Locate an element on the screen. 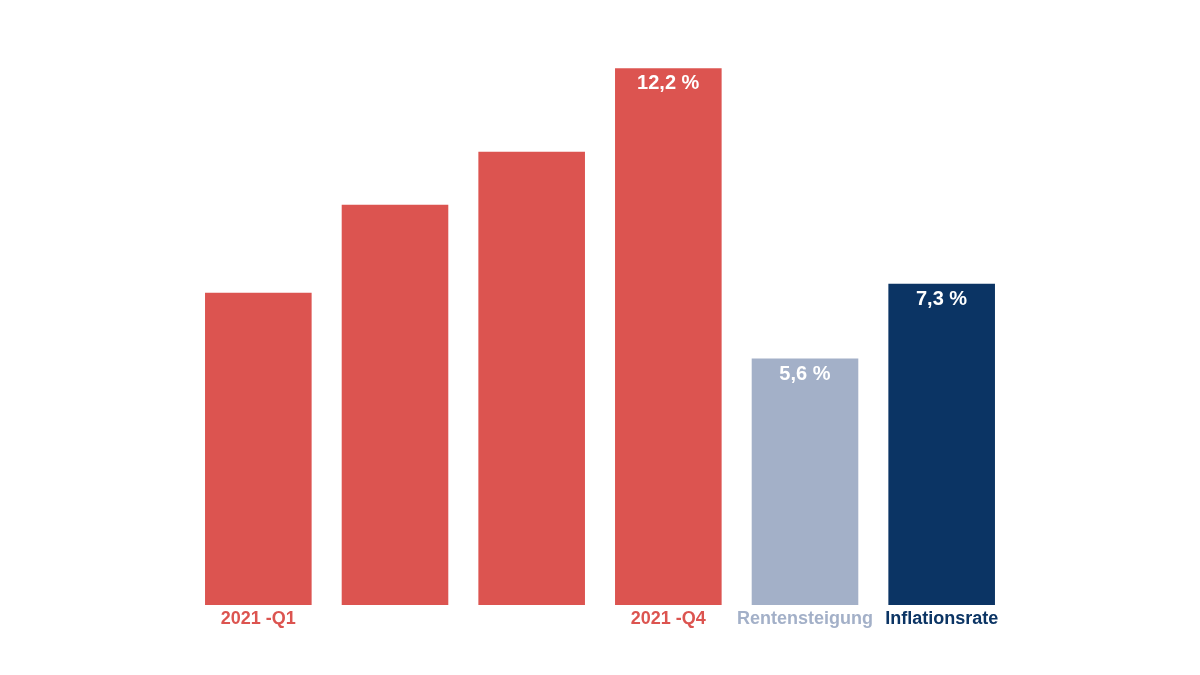  x-tick-label: Rentensteigung is located at coordinates (805, 618).